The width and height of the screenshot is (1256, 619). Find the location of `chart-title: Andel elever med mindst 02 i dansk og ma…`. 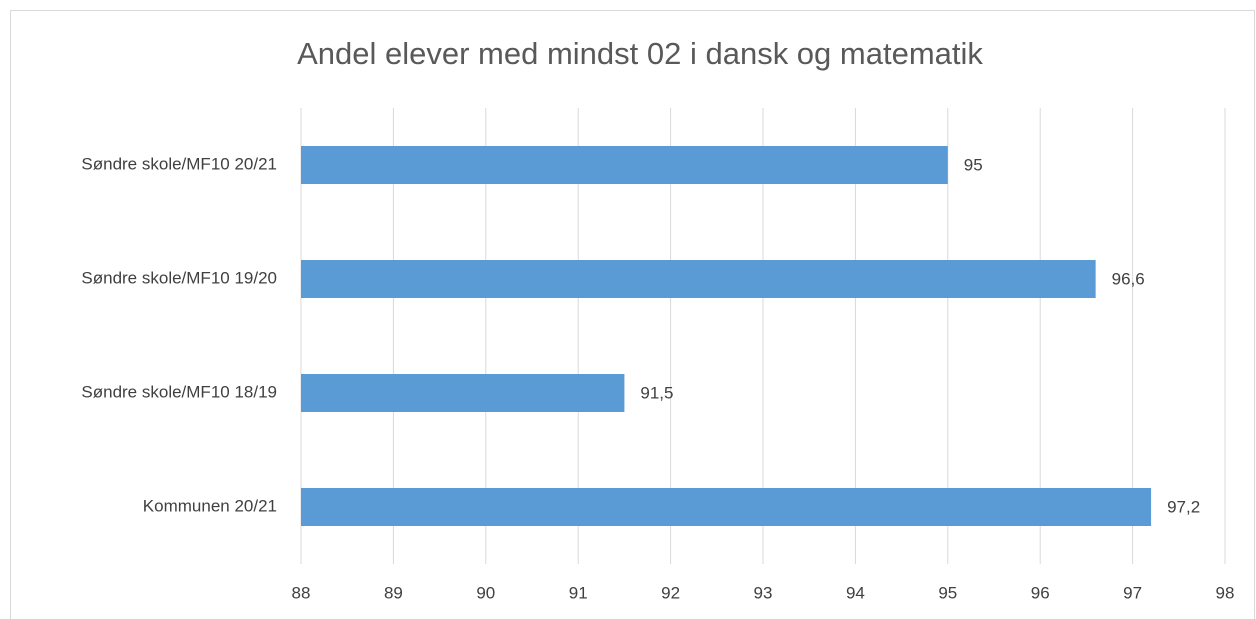

chart-title: Andel elever med mindst 02 i dansk og ma… is located at coordinates (640, 53).